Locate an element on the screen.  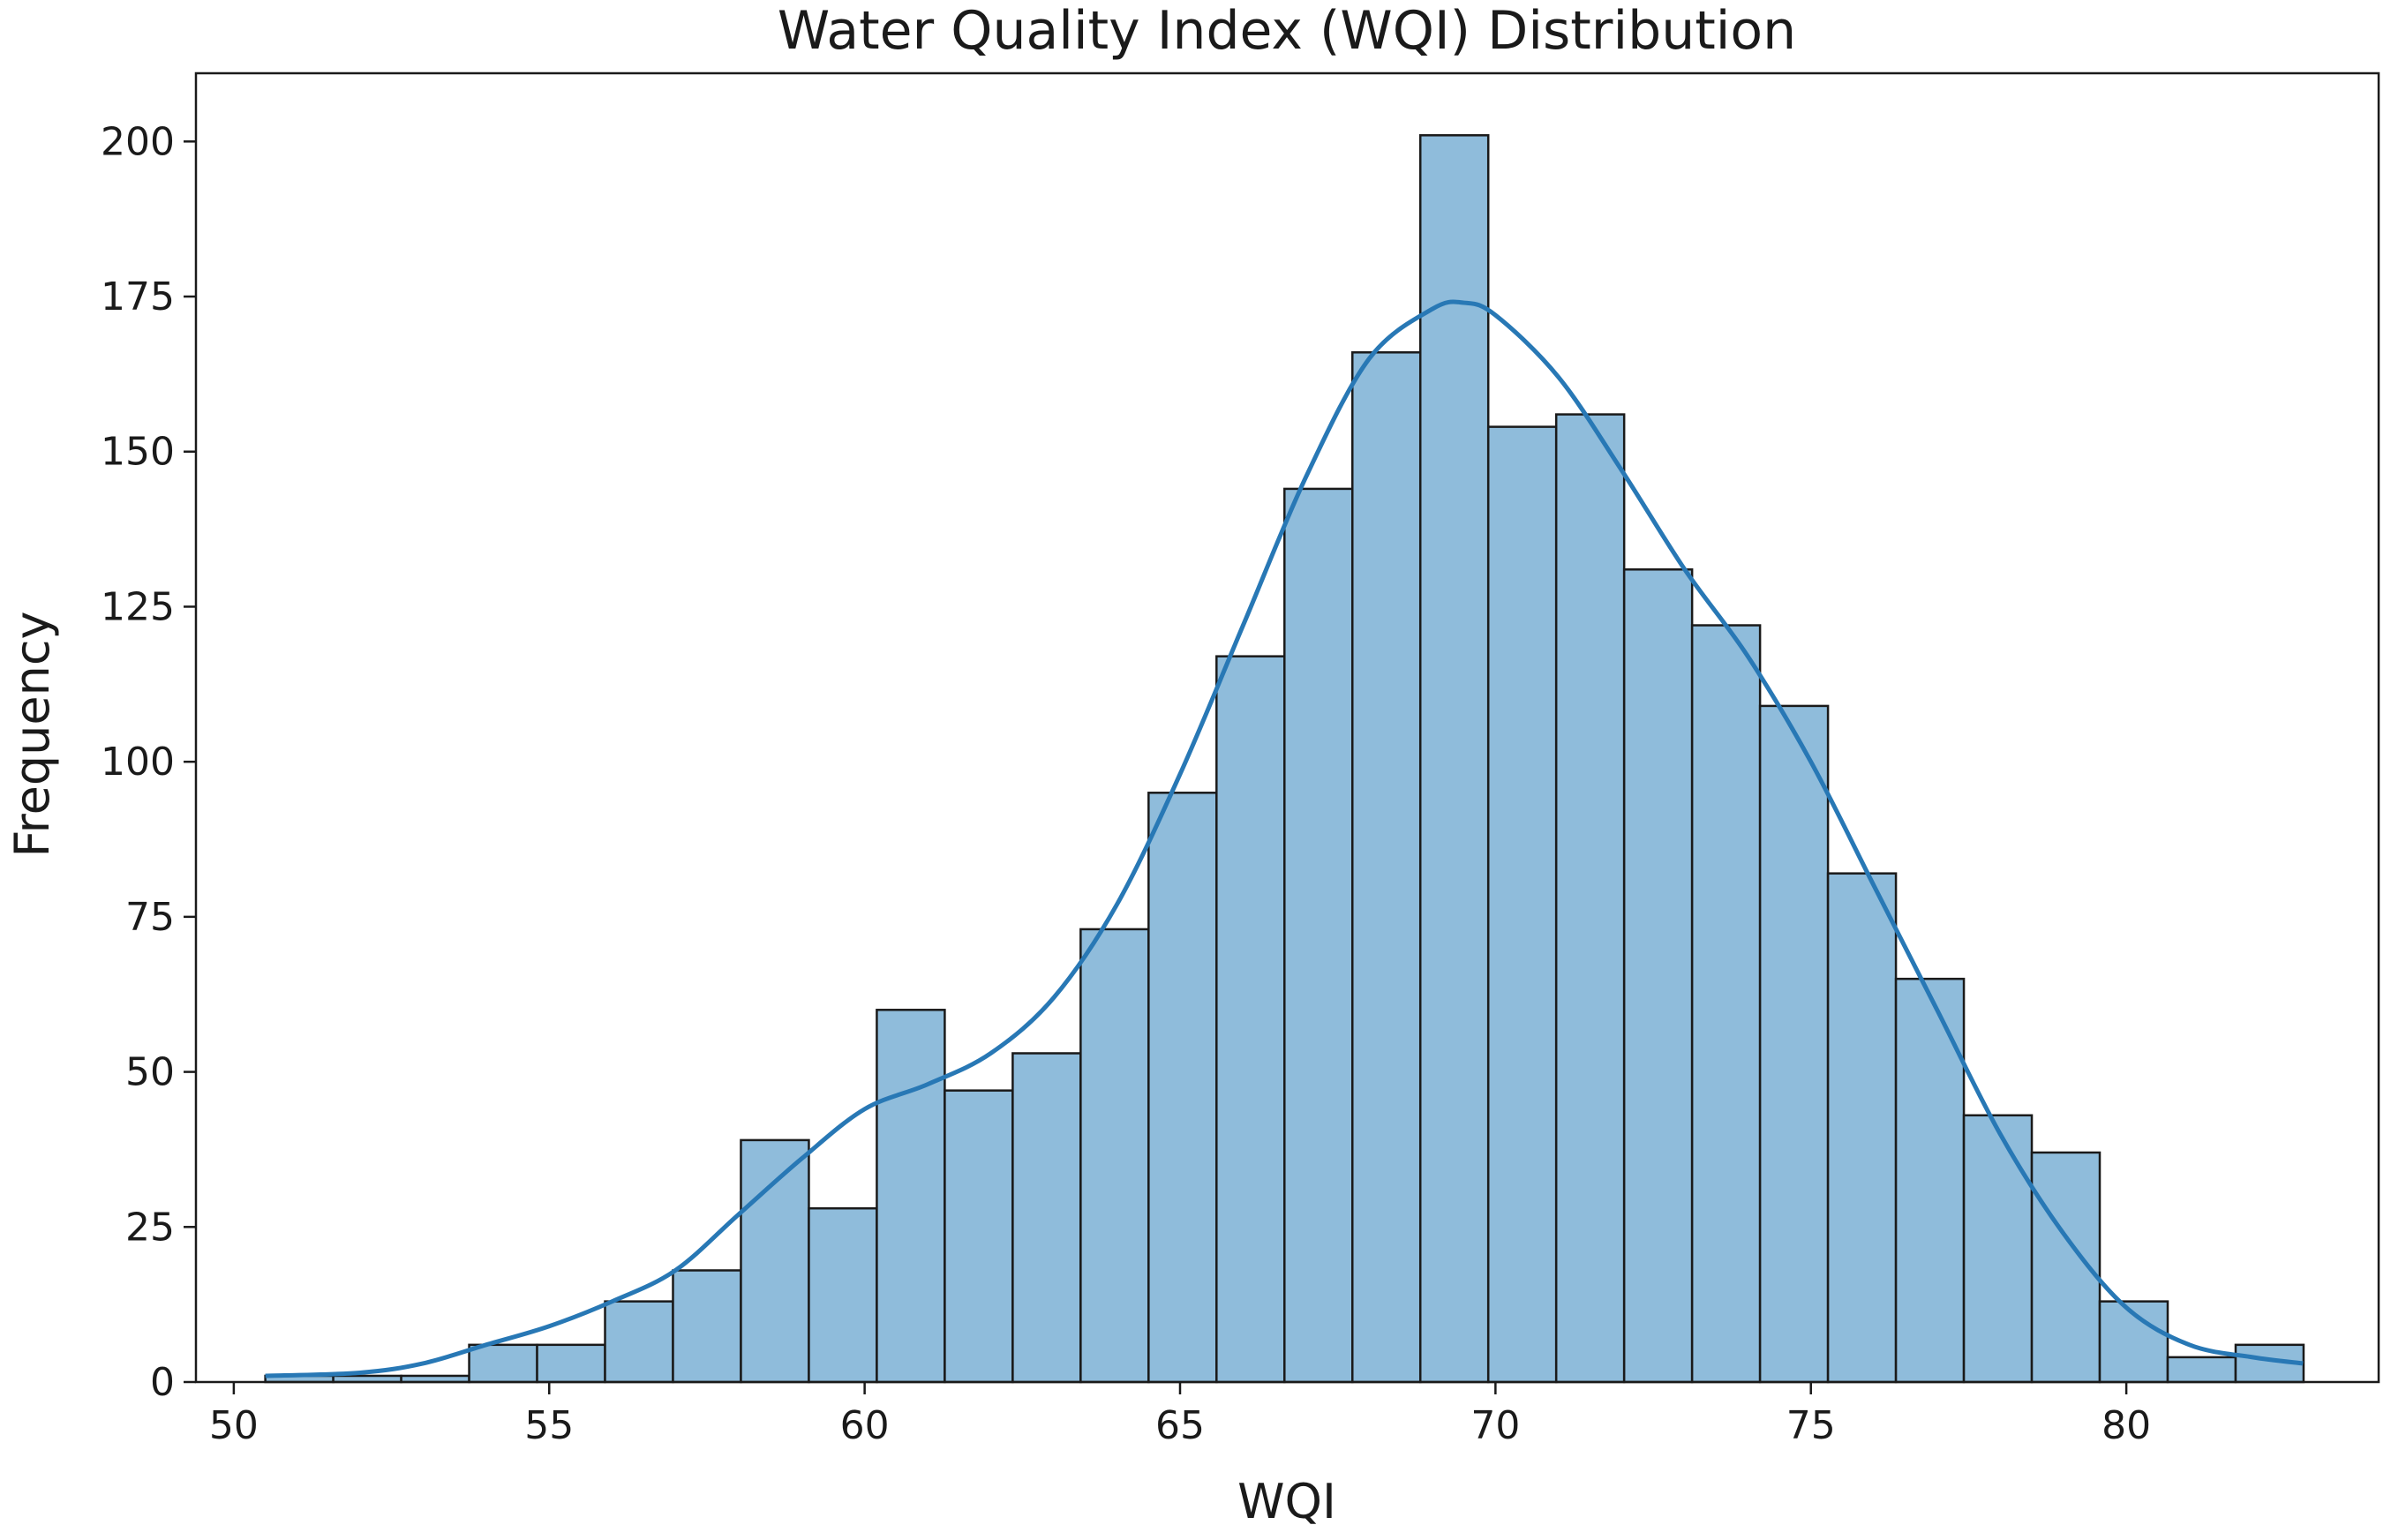
x-tick-label: 65 is located at coordinates (1180, 1426).